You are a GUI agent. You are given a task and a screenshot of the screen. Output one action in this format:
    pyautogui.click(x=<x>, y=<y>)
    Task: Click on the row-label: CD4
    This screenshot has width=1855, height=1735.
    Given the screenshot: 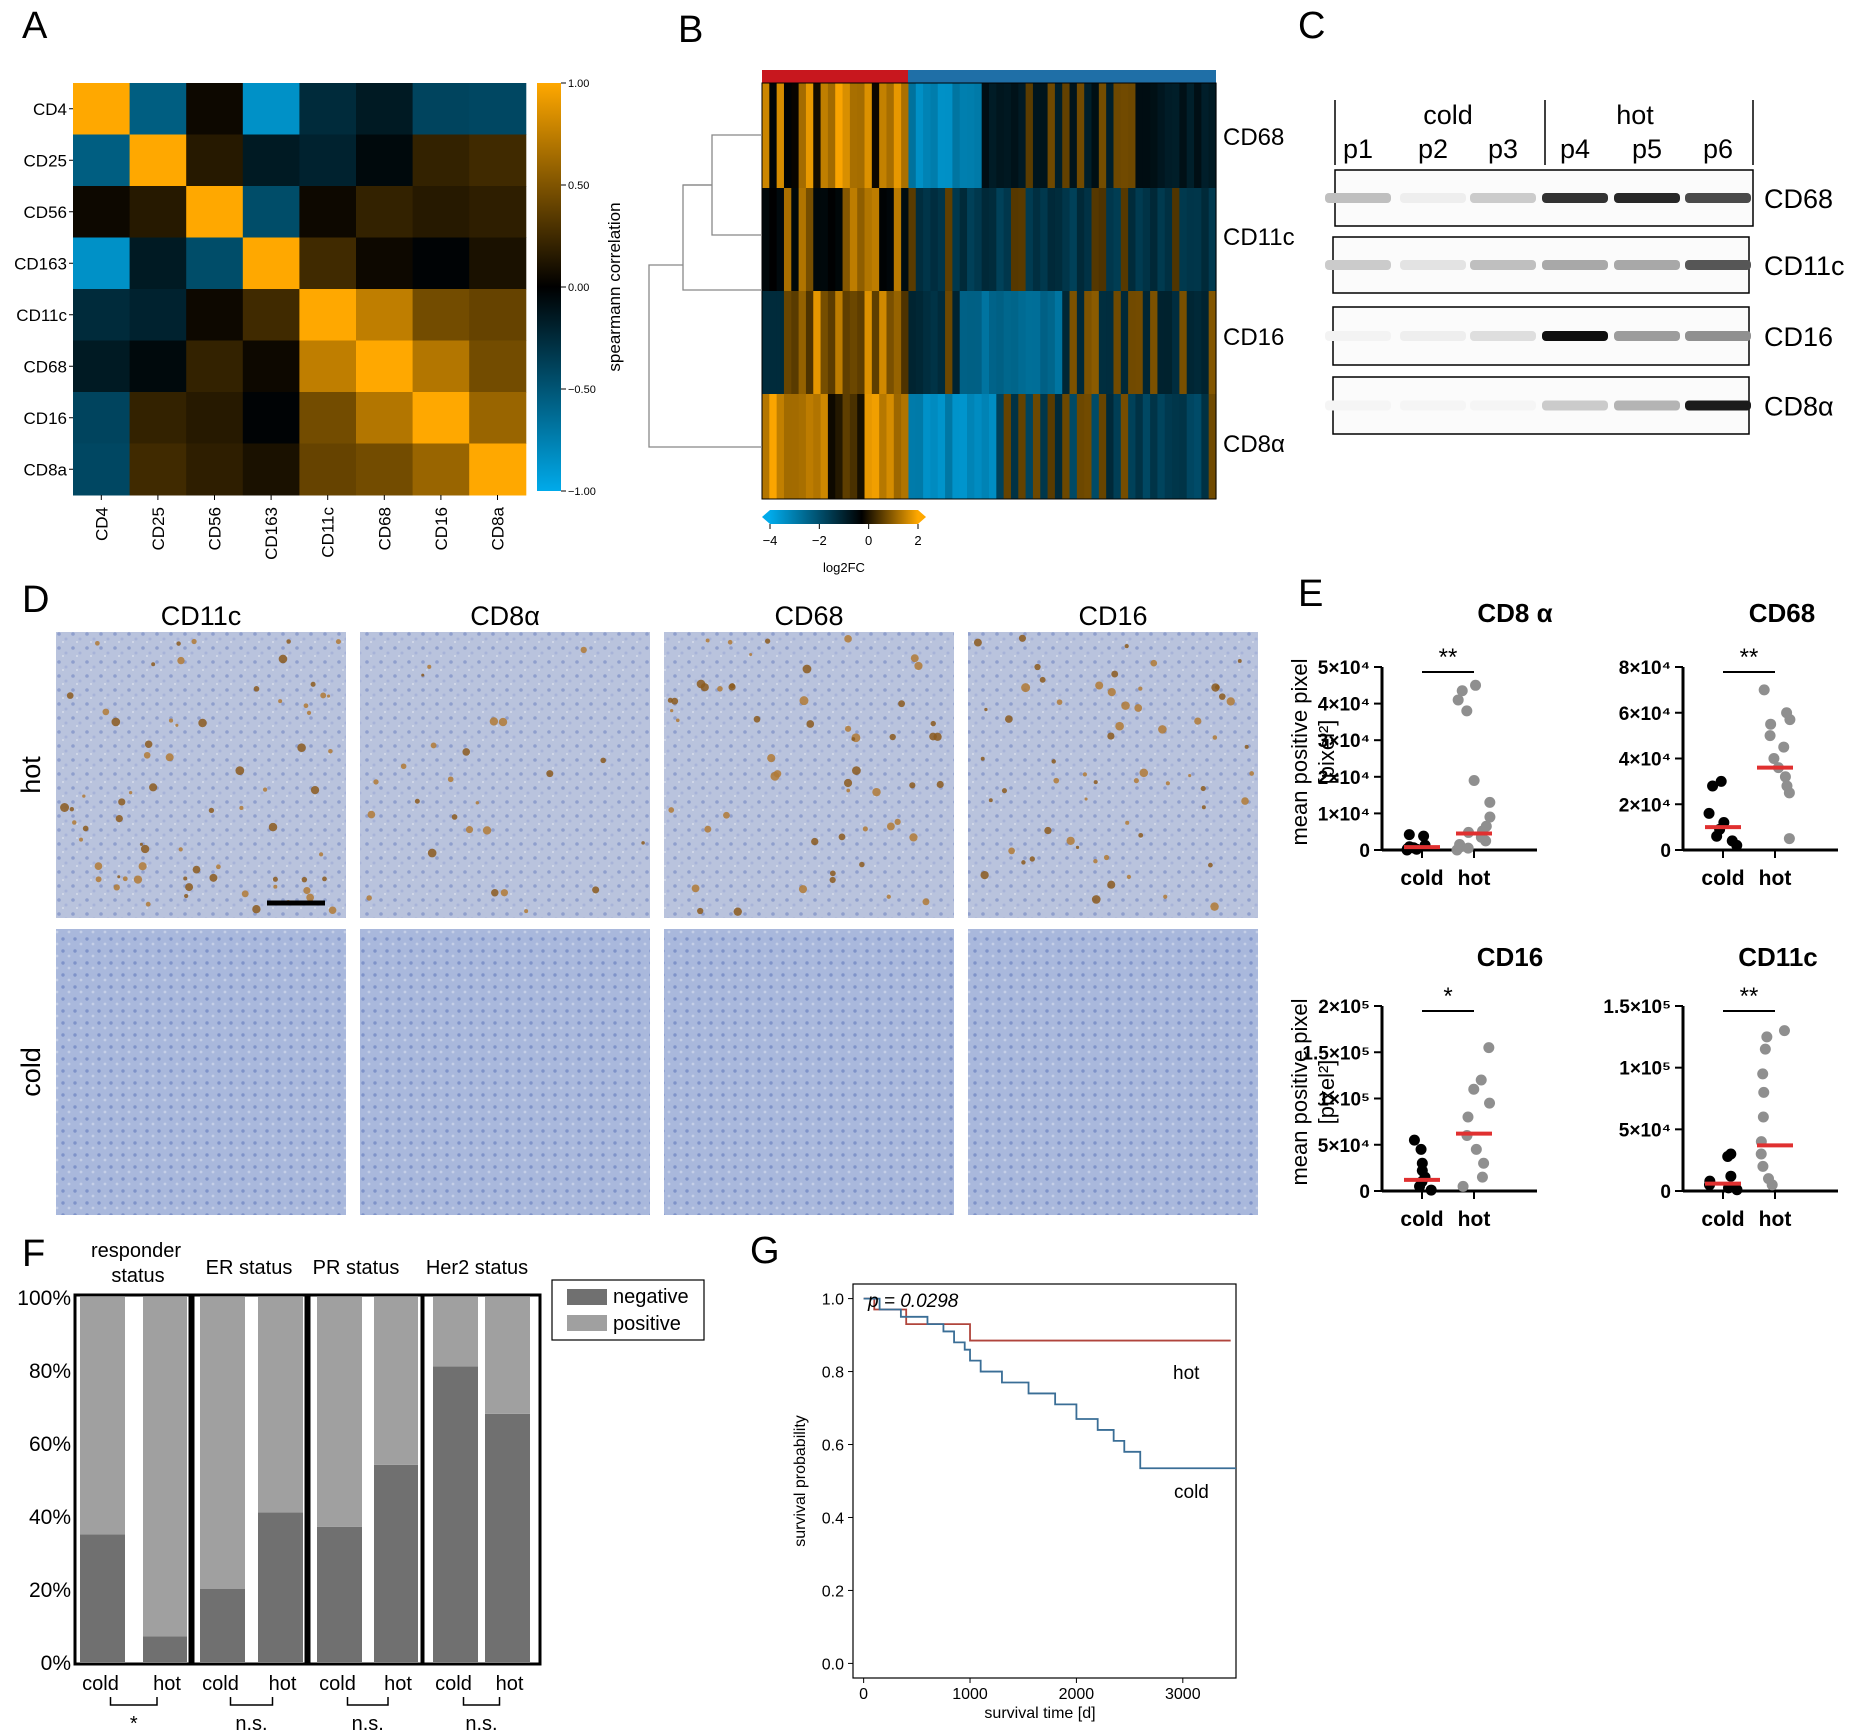 What is the action you would take?
    pyautogui.click(x=50, y=109)
    